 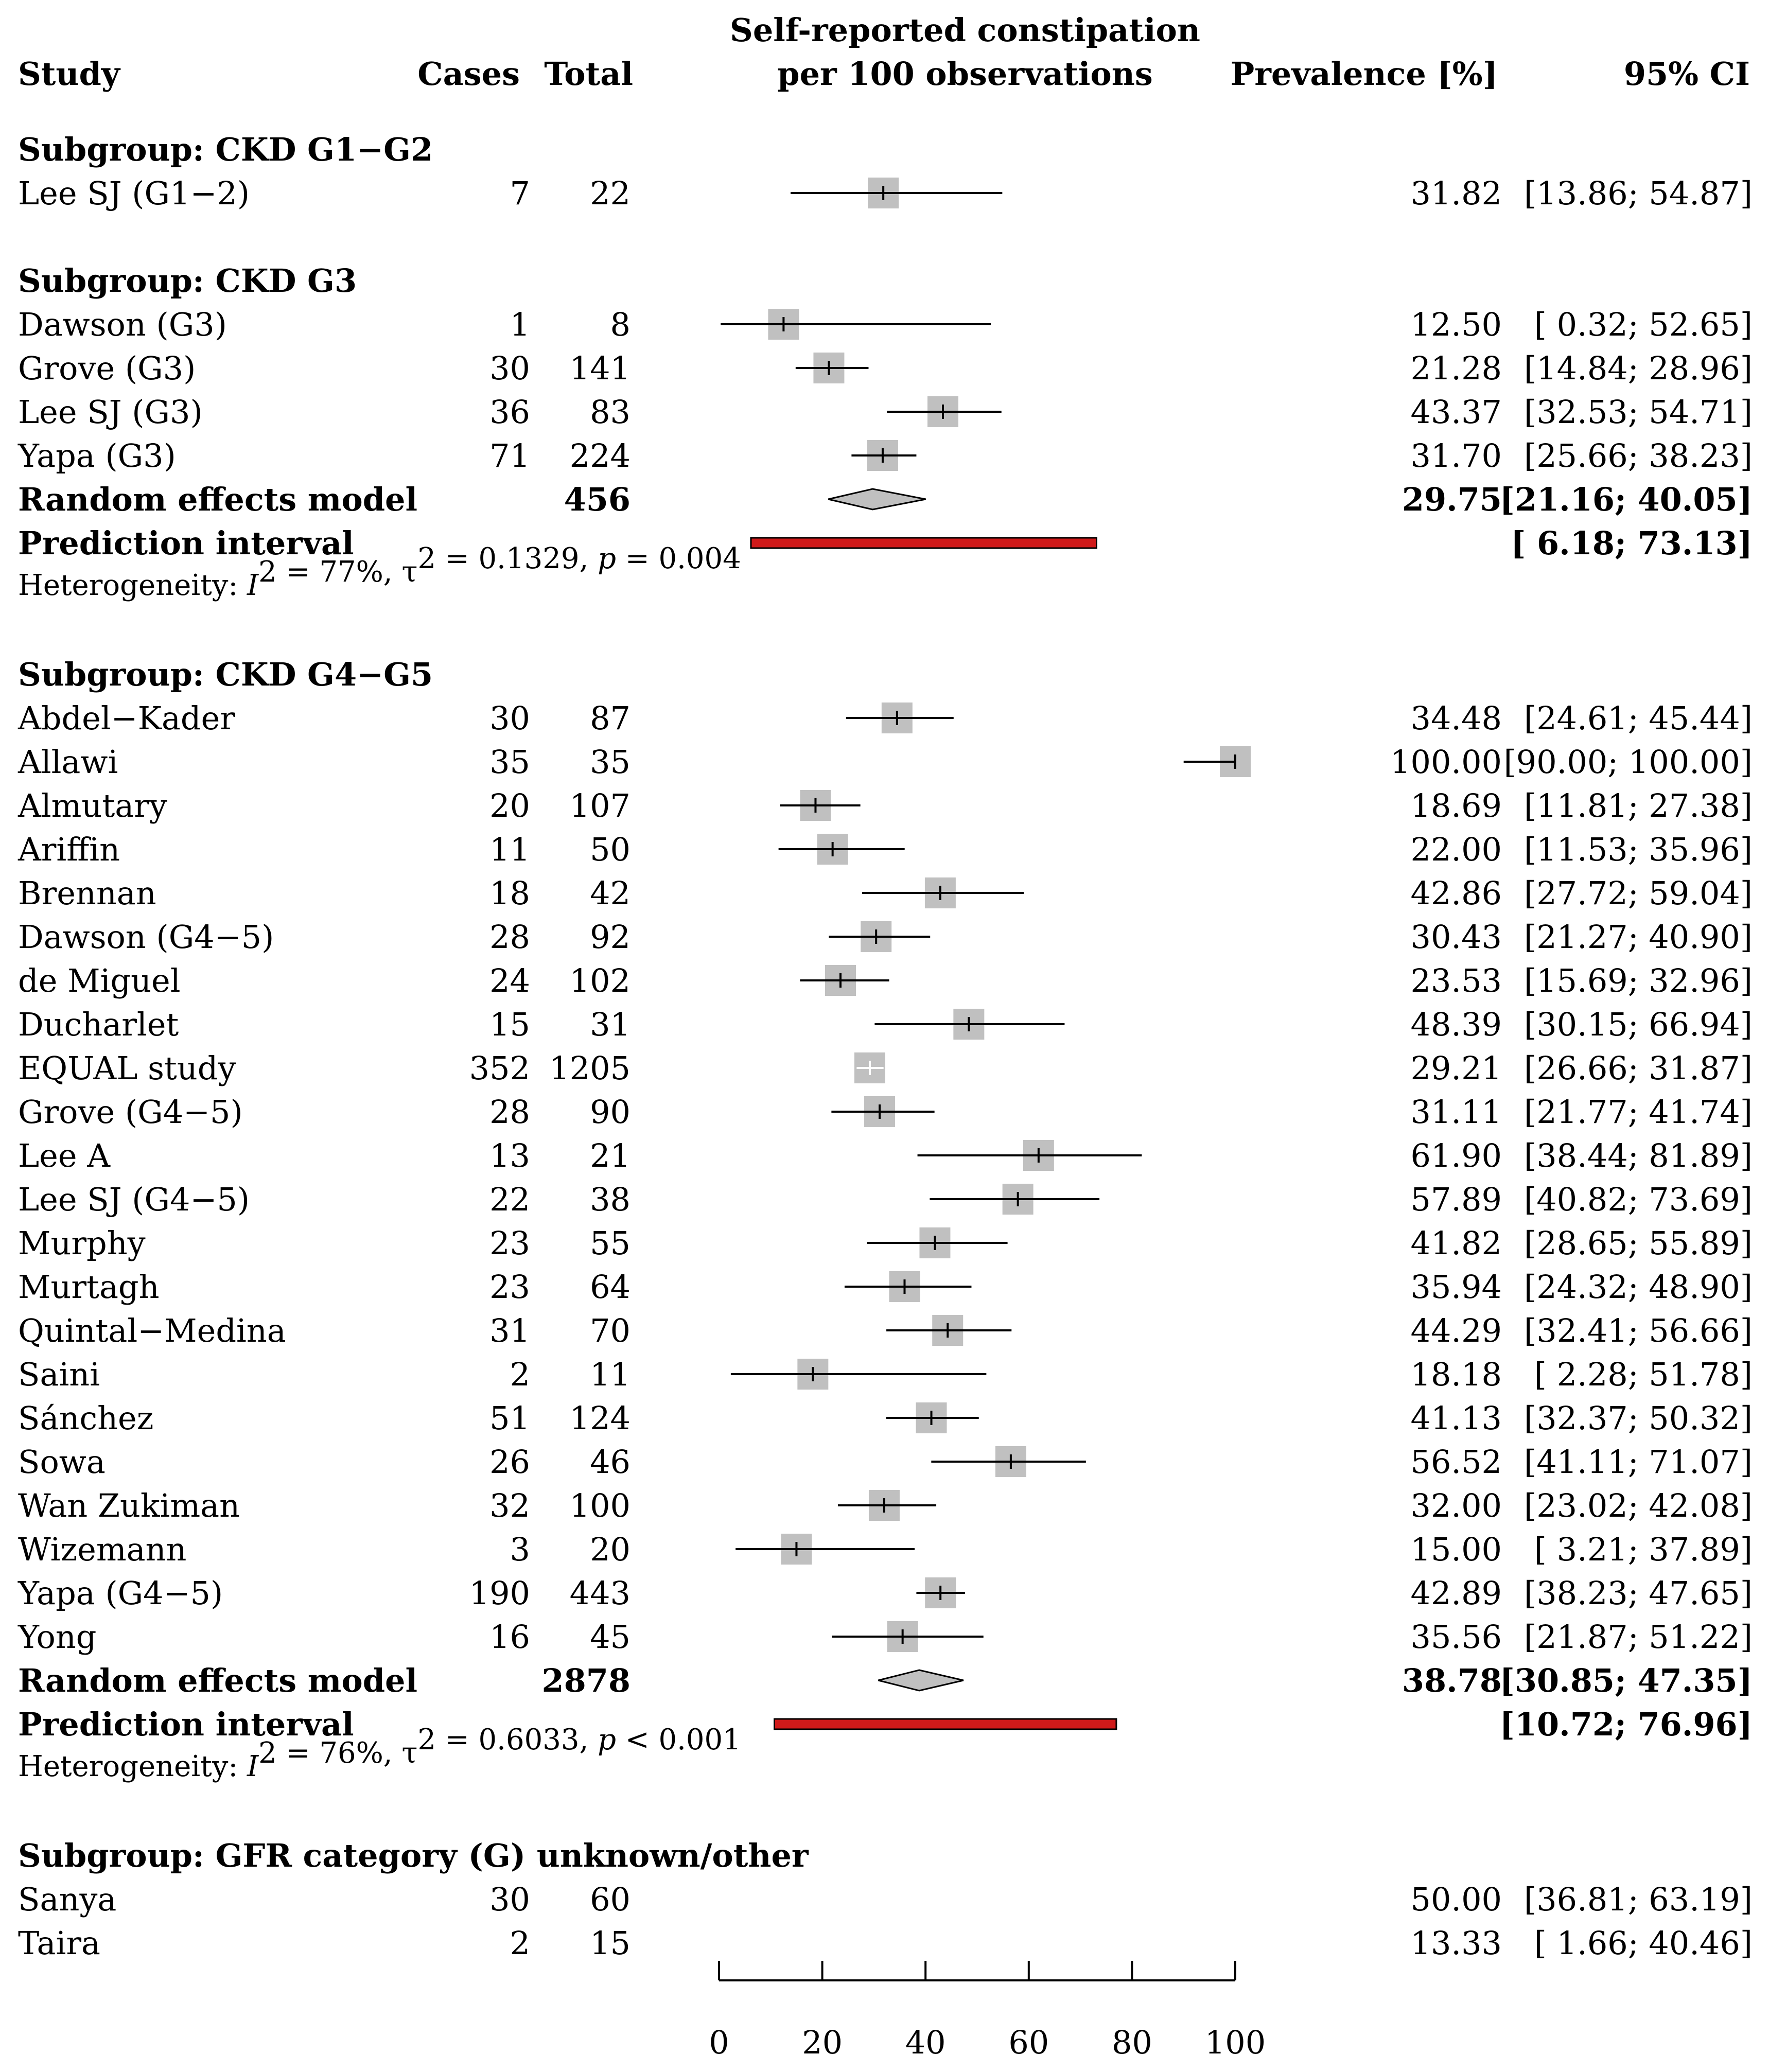 What do you see at coordinates (152, 1330) in the screenshot?
I see `study-label: Quintal−Medina` at bounding box center [152, 1330].